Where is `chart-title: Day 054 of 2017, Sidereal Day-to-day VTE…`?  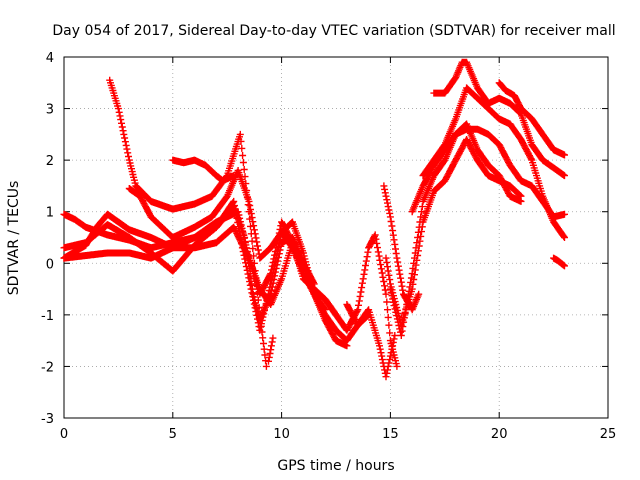
chart-title: Day 054 of 2017, Sidereal Day-to-day VTE… is located at coordinates (333, 31).